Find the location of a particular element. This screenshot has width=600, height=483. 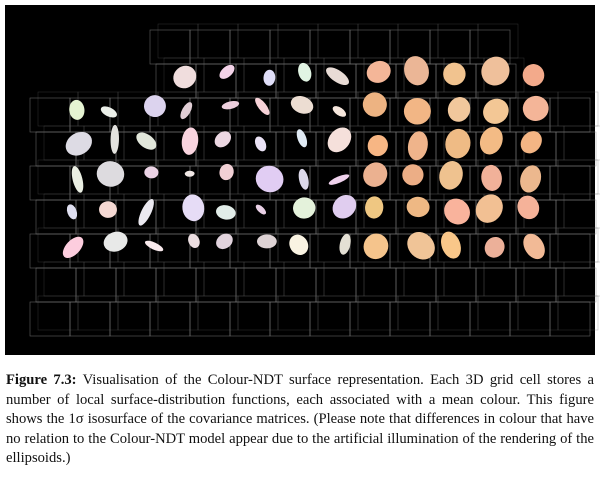

figure-label: Figure 7.3: is located at coordinates (41, 380).